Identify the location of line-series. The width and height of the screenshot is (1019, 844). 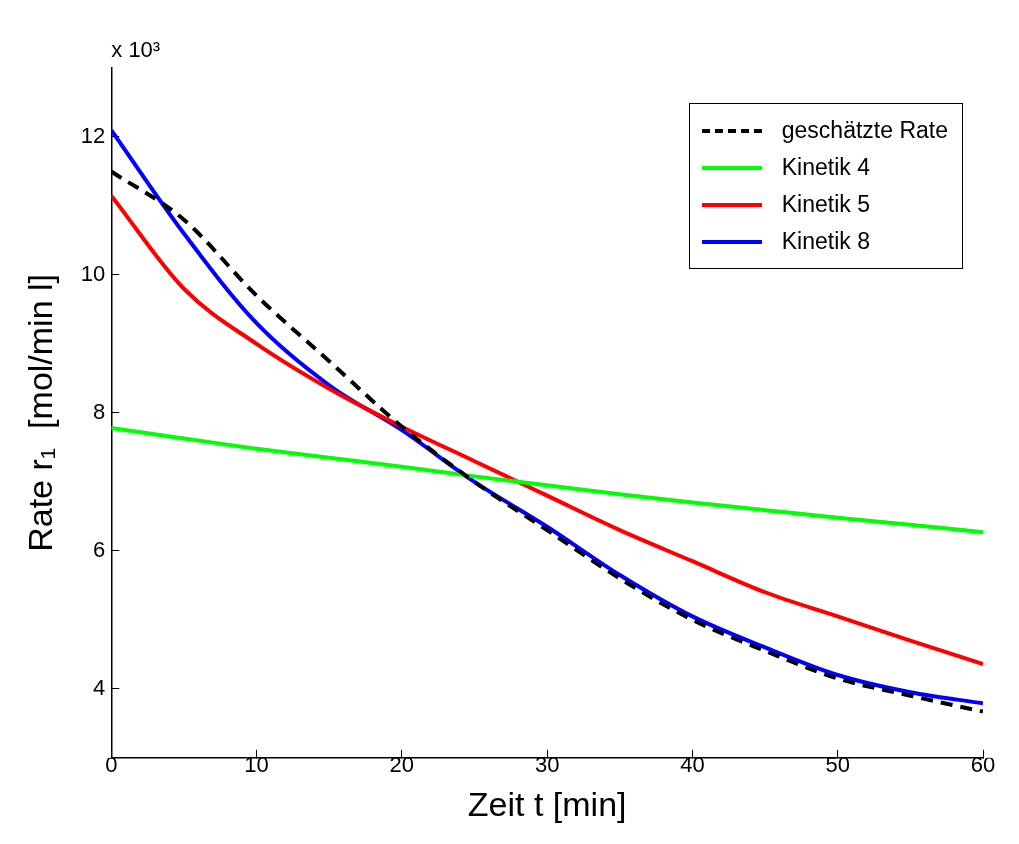
(547, 480).